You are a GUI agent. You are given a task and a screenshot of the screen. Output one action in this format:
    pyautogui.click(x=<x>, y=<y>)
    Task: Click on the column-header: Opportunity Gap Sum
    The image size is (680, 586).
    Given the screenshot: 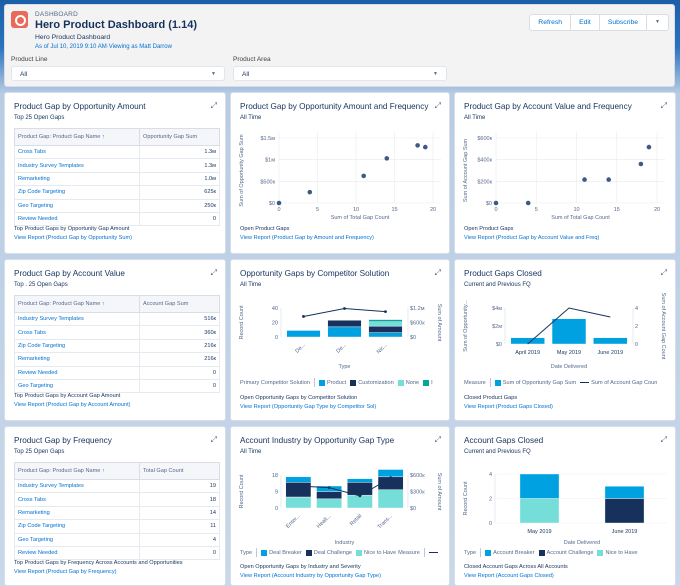 What is the action you would take?
    pyautogui.click(x=179, y=137)
    